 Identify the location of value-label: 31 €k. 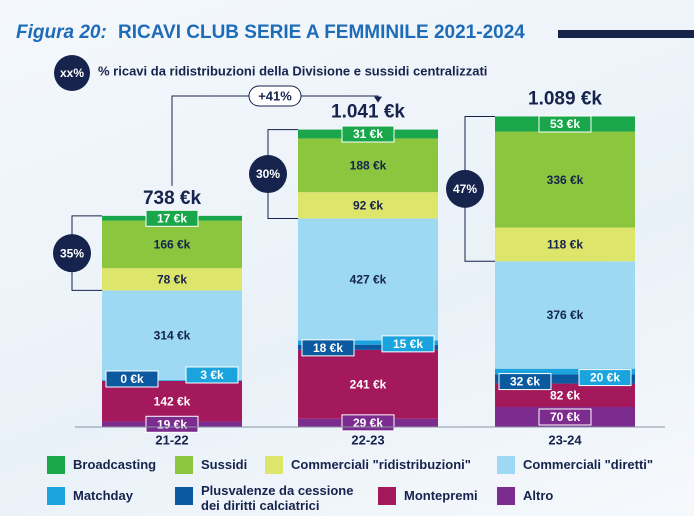
(368, 134).